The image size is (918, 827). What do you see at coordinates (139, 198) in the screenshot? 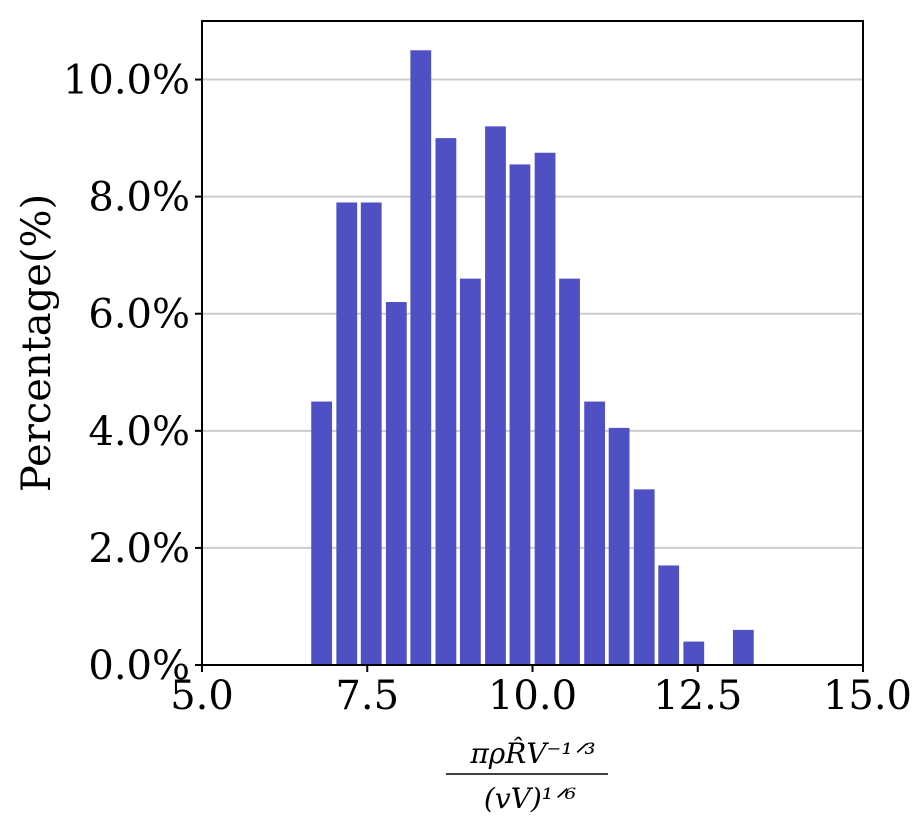
I see `y-tick-label: 8.0%` at bounding box center [139, 198].